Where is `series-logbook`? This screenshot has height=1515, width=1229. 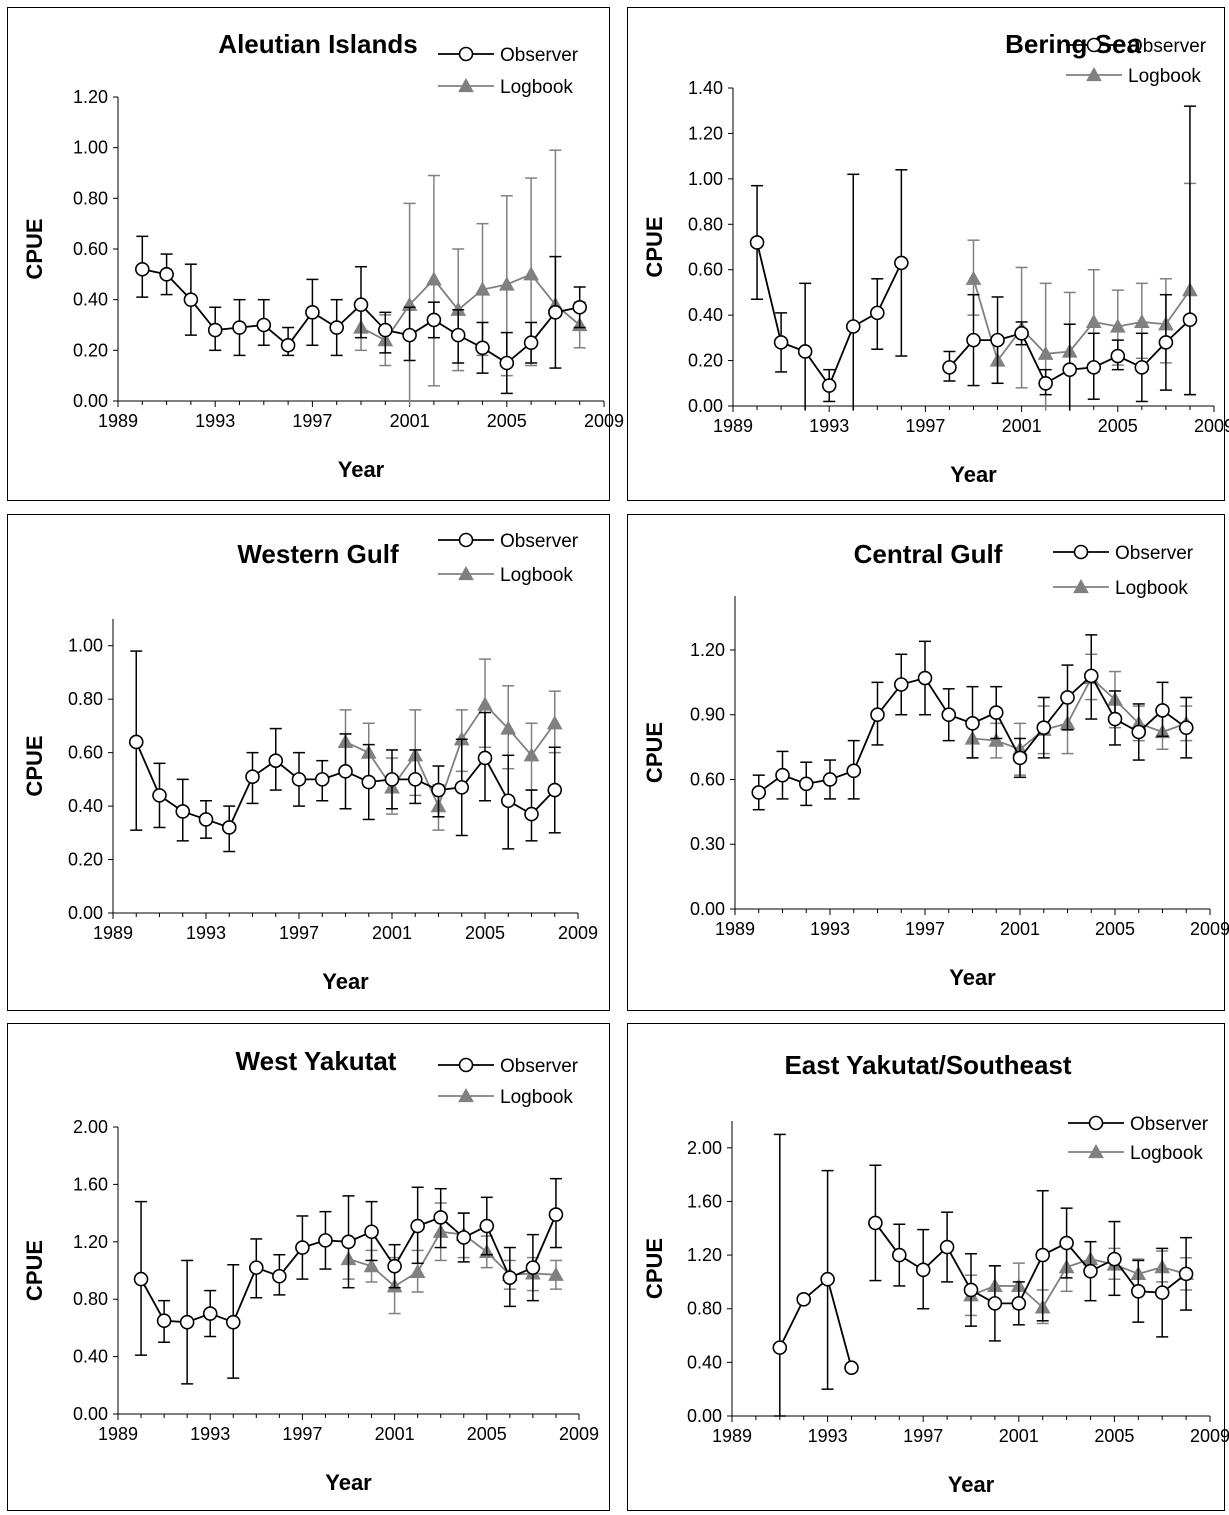 series-logbook is located at coordinates (1078, 1282).